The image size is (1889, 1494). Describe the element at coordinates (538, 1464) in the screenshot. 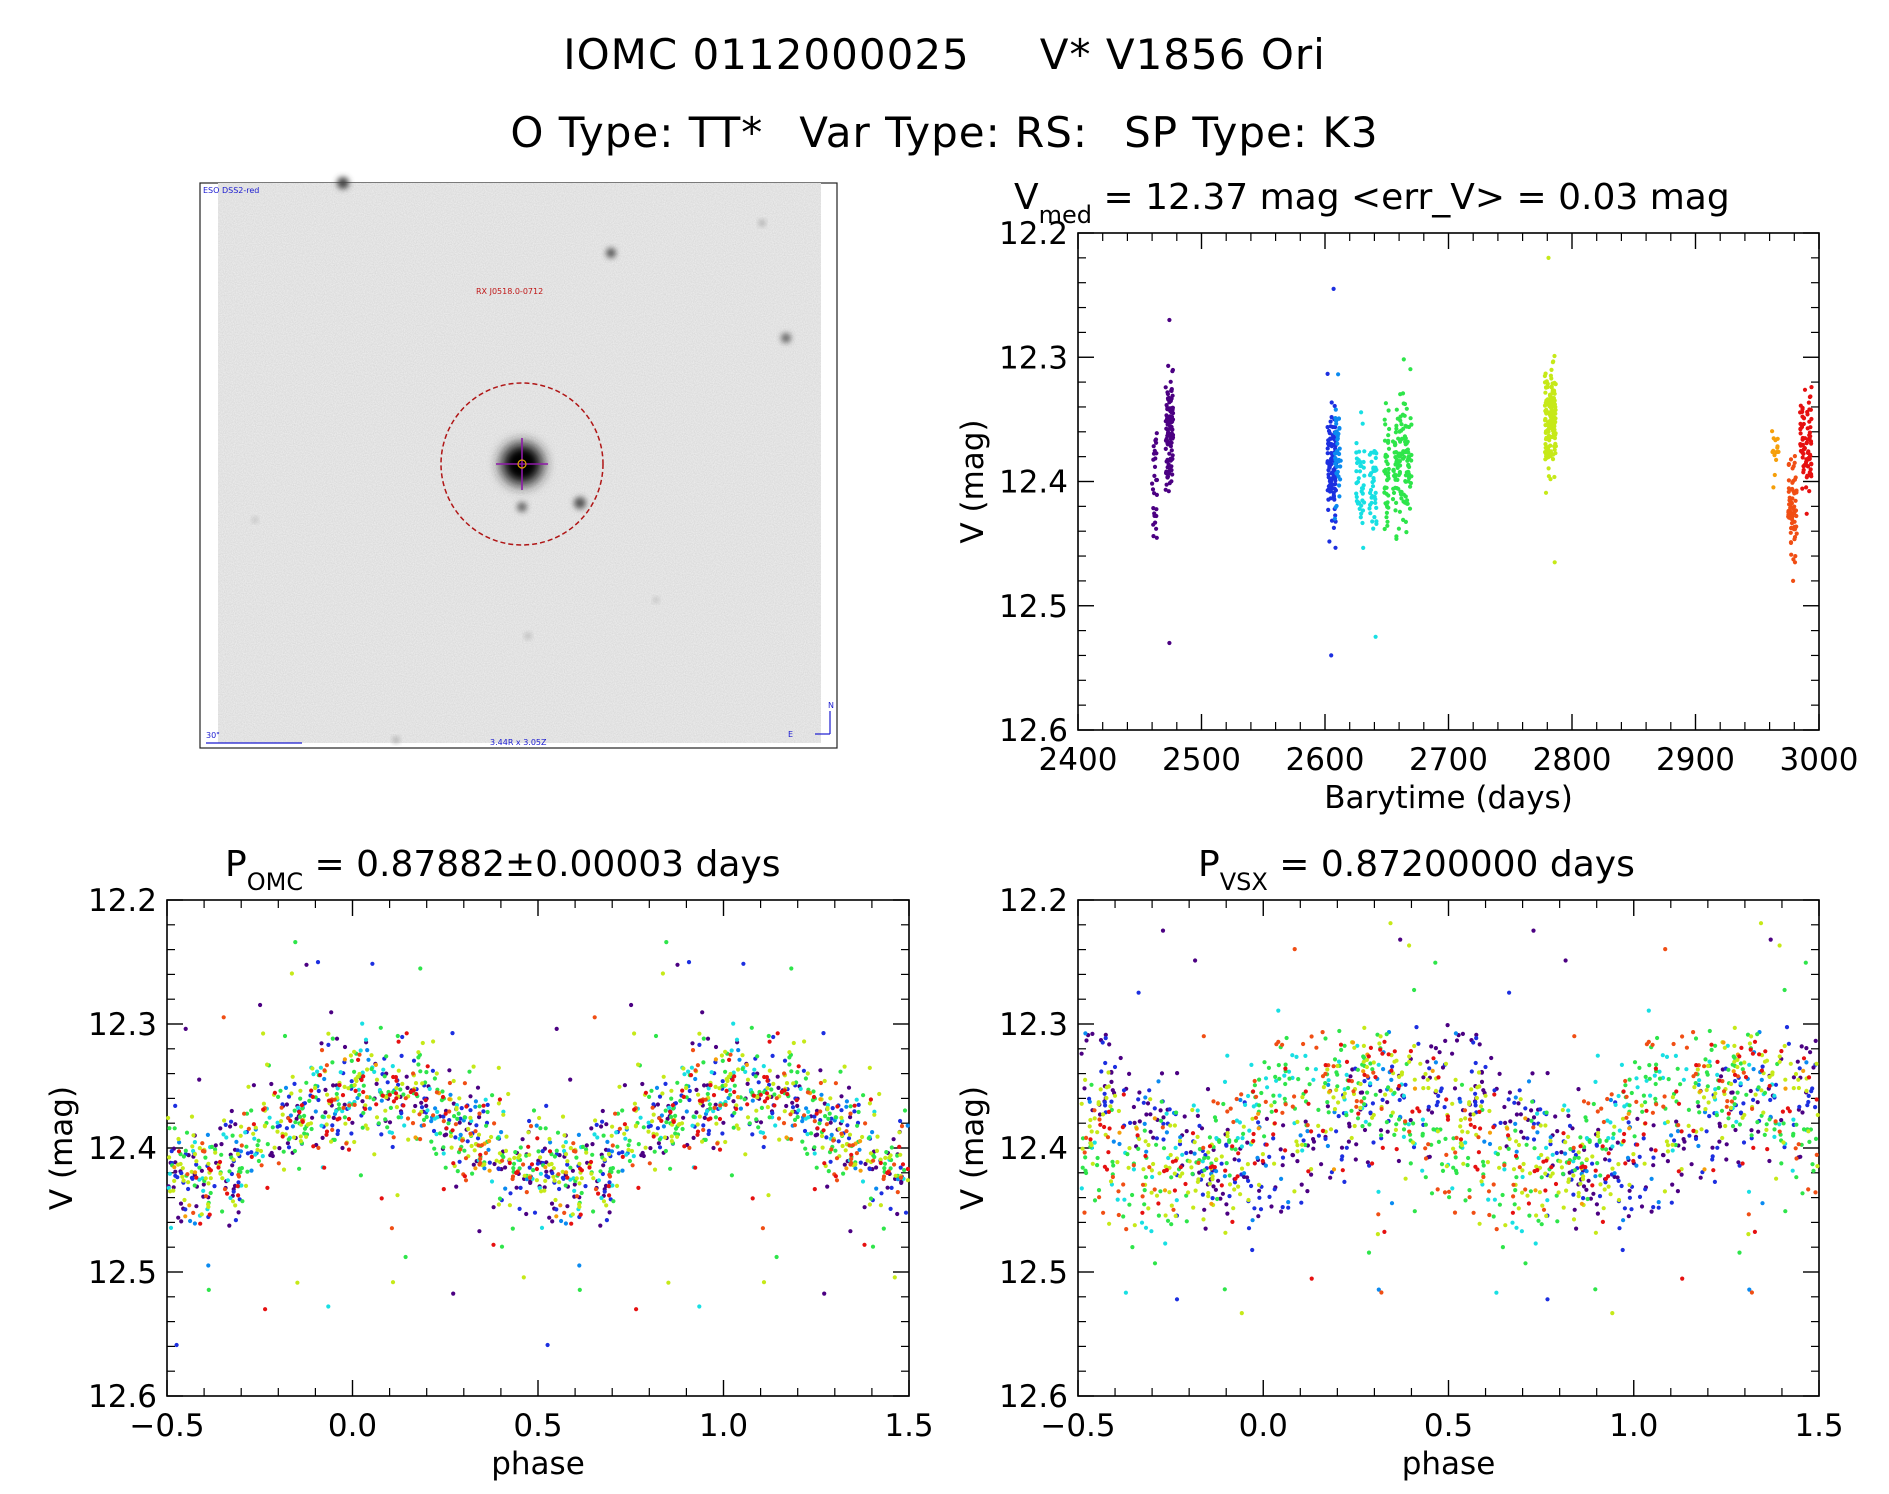

I see `x-axis-label: phase` at that location.